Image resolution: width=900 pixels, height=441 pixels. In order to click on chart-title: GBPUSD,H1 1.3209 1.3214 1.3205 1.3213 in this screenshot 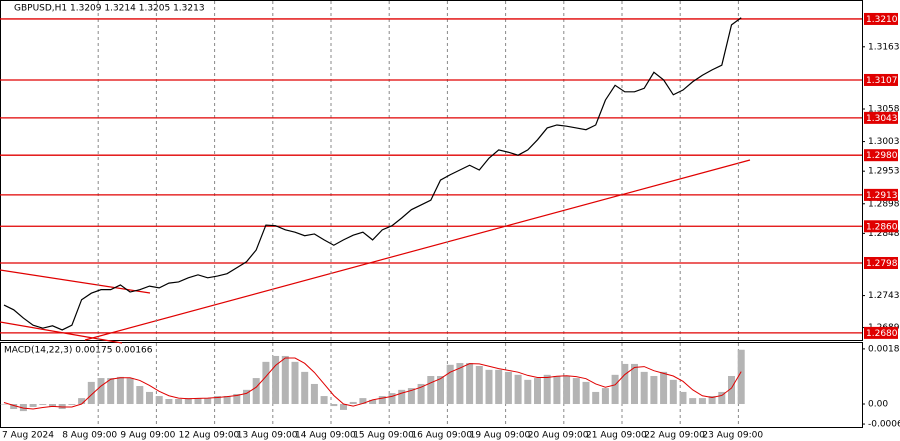, I will do `click(109, 9)`.